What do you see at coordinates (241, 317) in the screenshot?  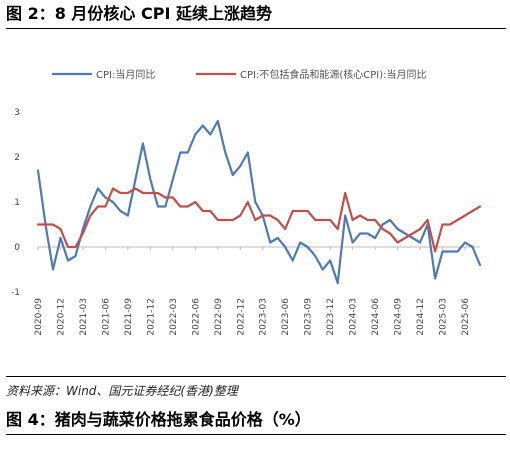 I see `x-tick-label: 2022-12` at bounding box center [241, 317].